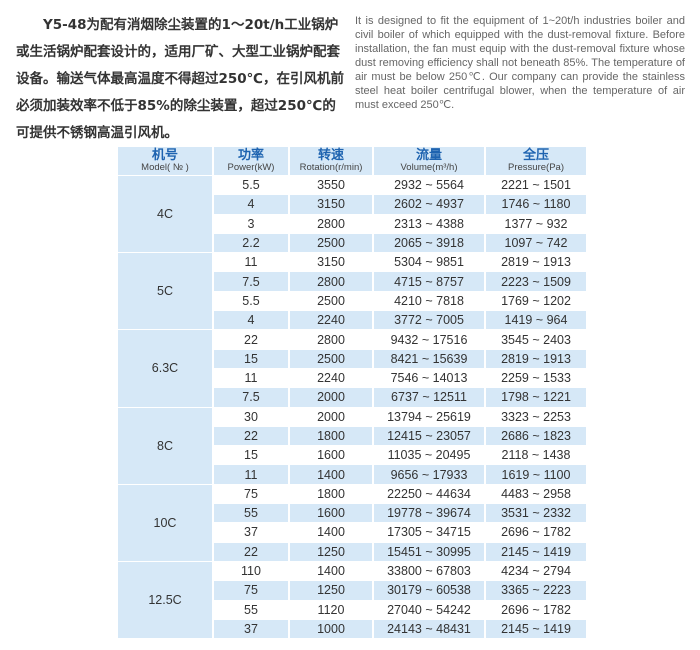  Describe the element at coordinates (331, 436) in the screenshot. I see `rotation-cell: 1800` at that location.